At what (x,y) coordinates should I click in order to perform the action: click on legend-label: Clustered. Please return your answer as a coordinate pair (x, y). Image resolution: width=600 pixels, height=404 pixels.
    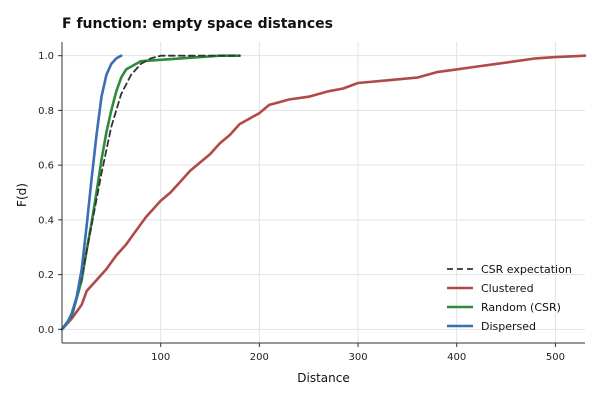
    Looking at the image, I should click on (507, 288).